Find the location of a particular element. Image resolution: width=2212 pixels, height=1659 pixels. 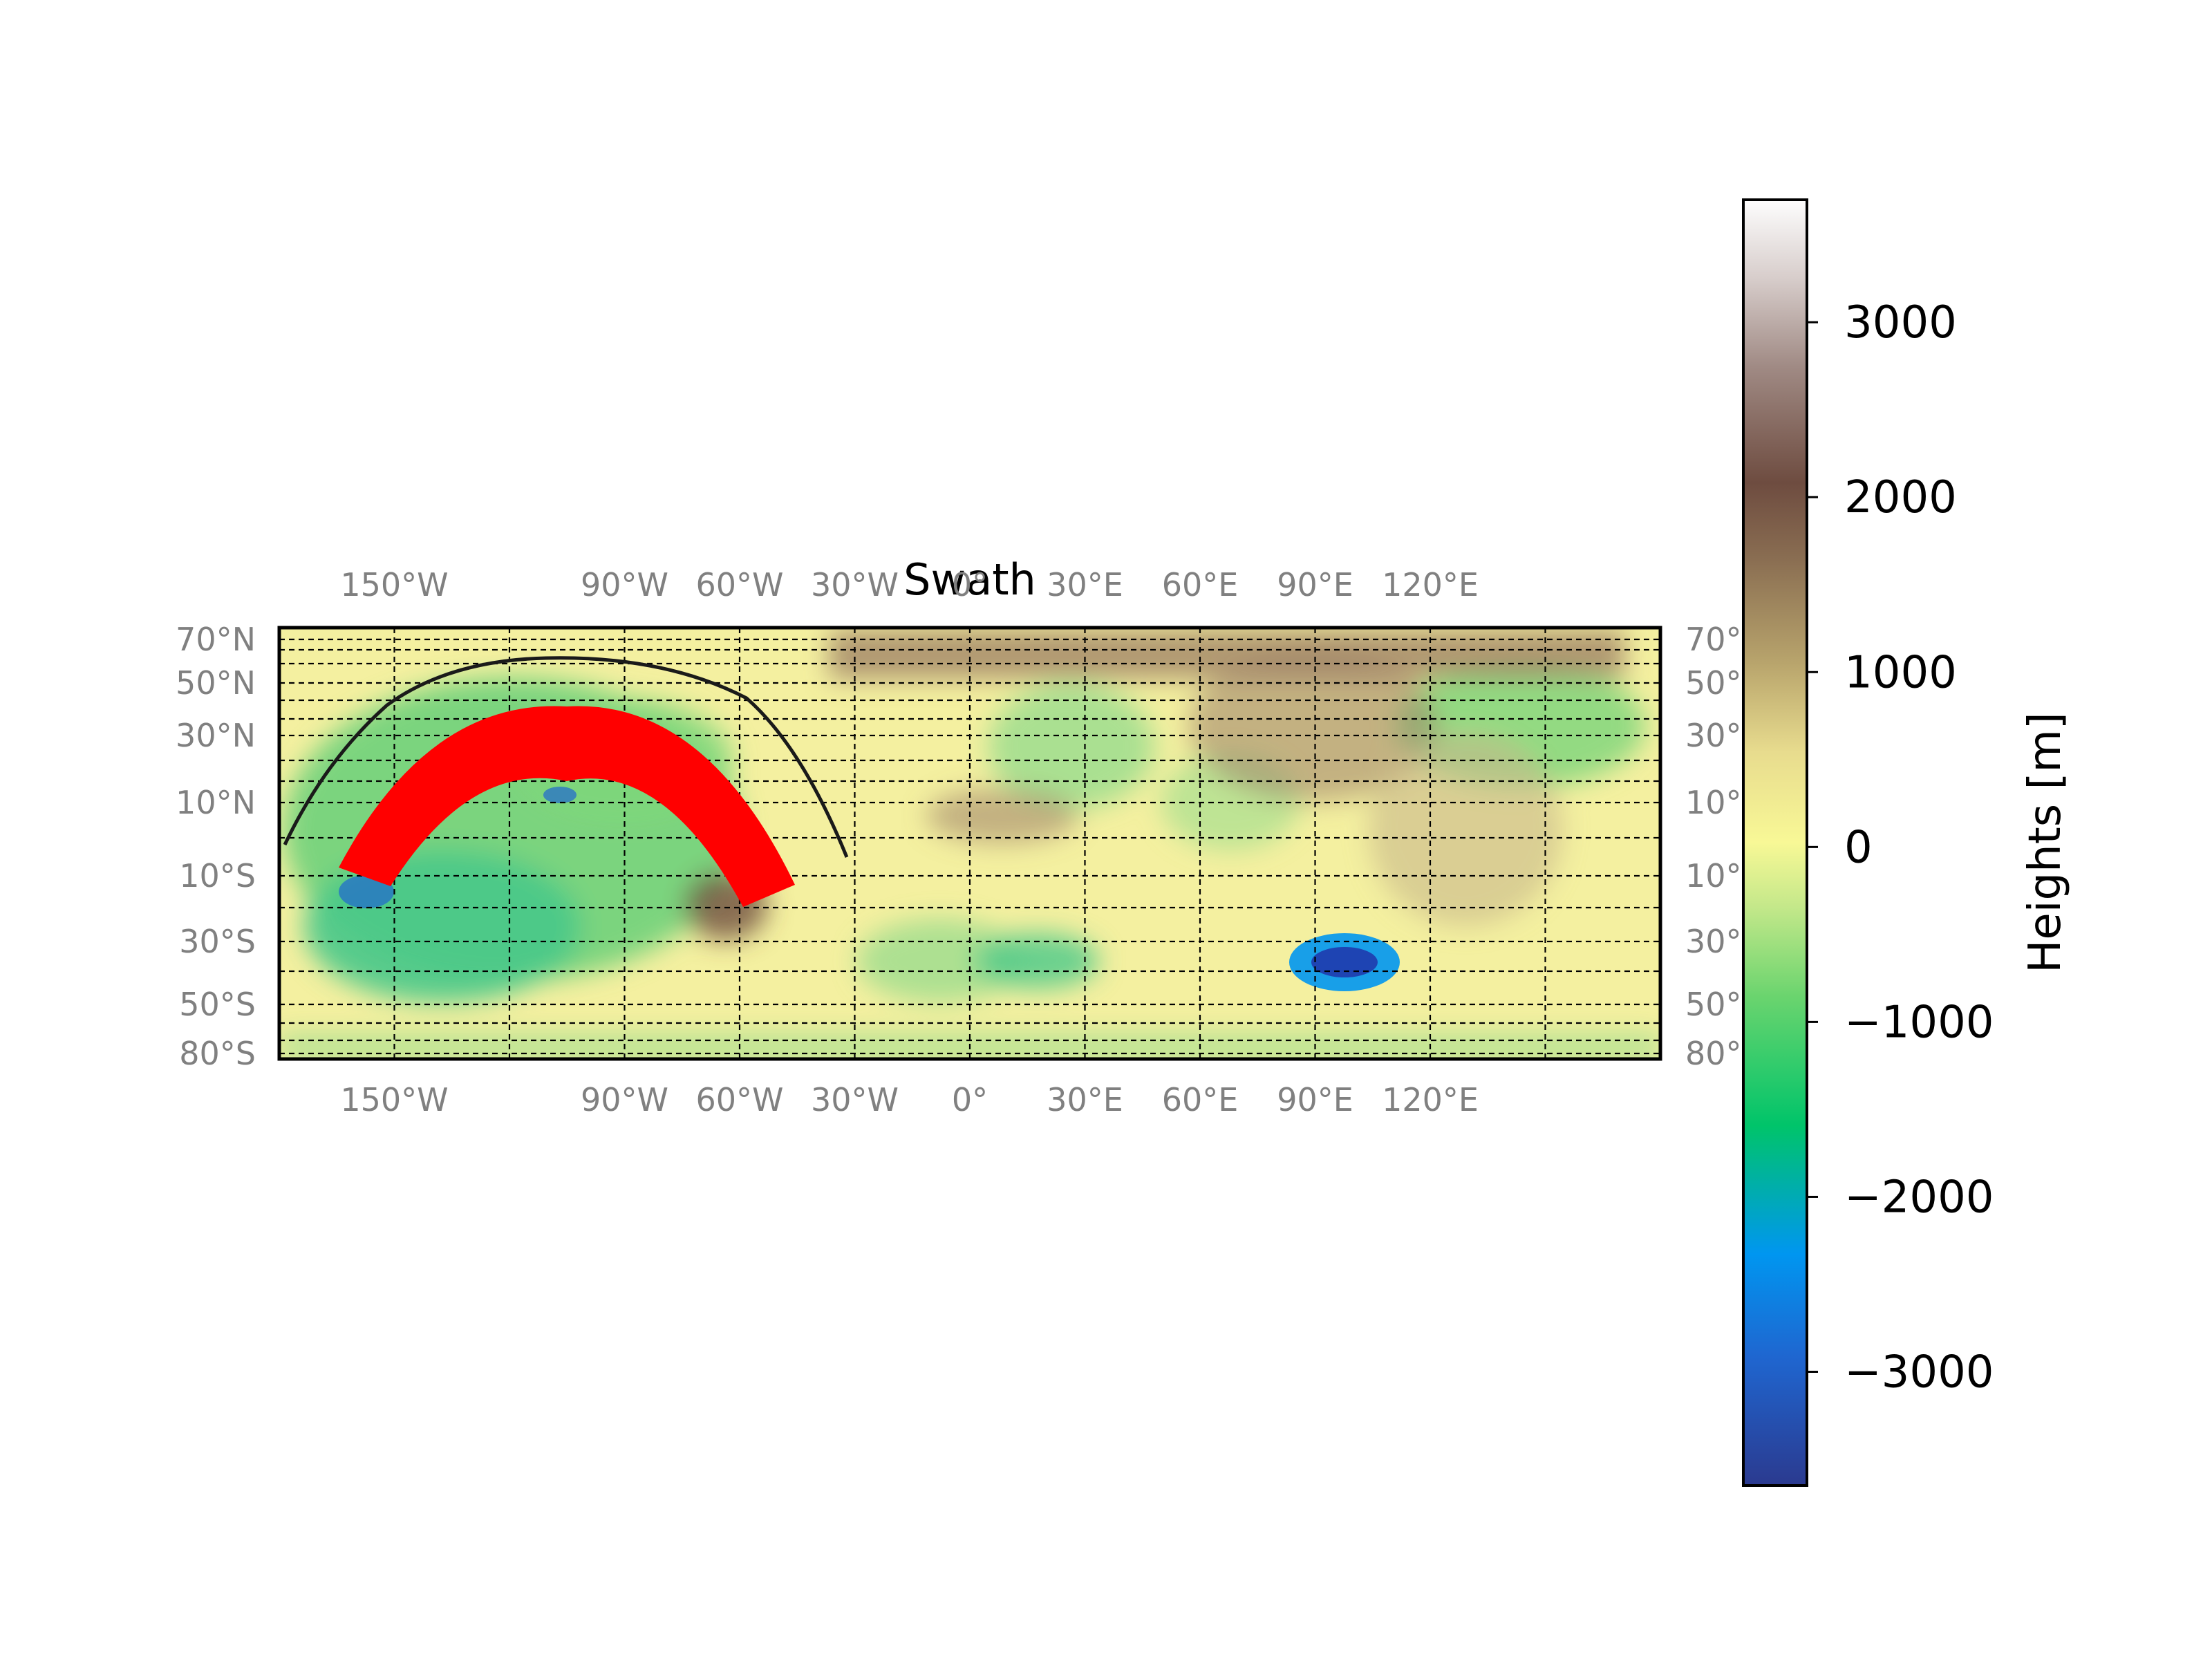

colorbar-tick-label: −3000 is located at coordinates (1919, 1372).